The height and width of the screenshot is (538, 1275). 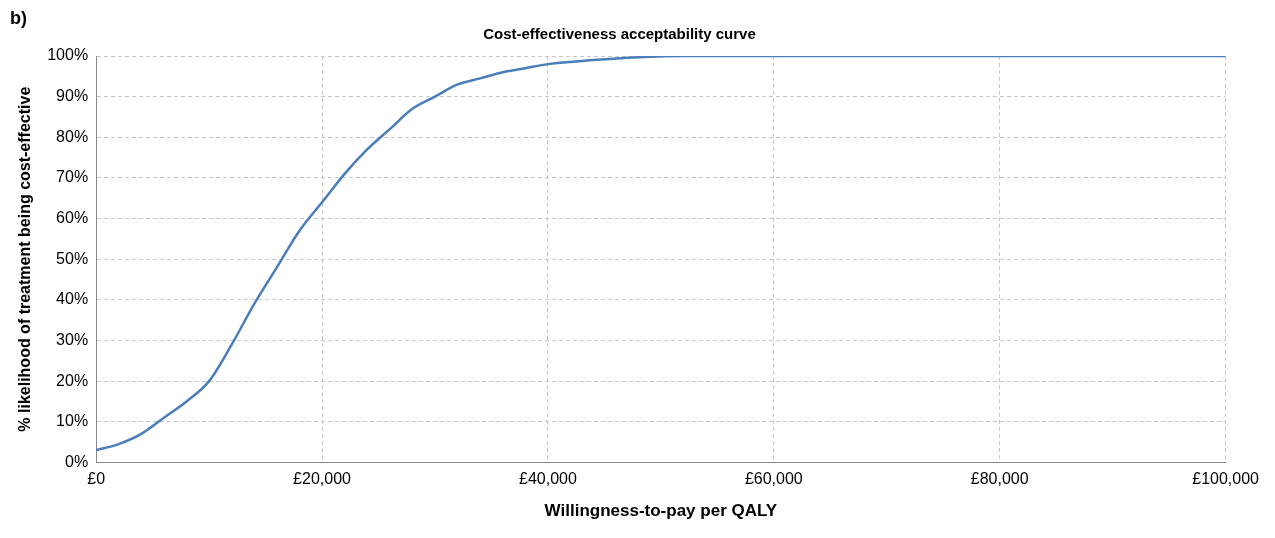 What do you see at coordinates (548, 479) in the screenshot?
I see `x-tick-label: £40,000` at bounding box center [548, 479].